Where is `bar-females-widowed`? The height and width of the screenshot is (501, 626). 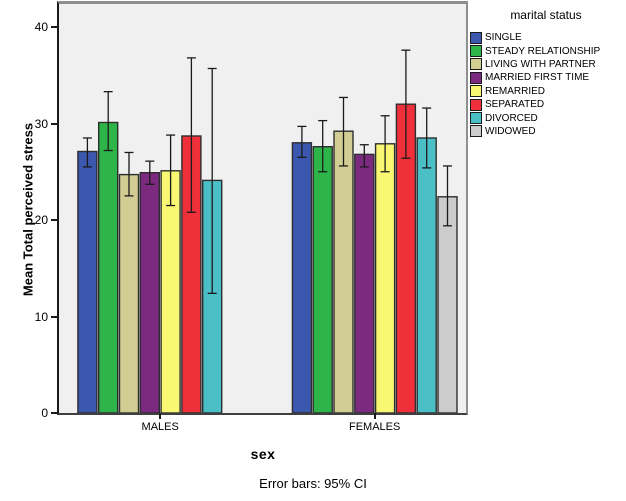 bar-females-widowed is located at coordinates (447, 304).